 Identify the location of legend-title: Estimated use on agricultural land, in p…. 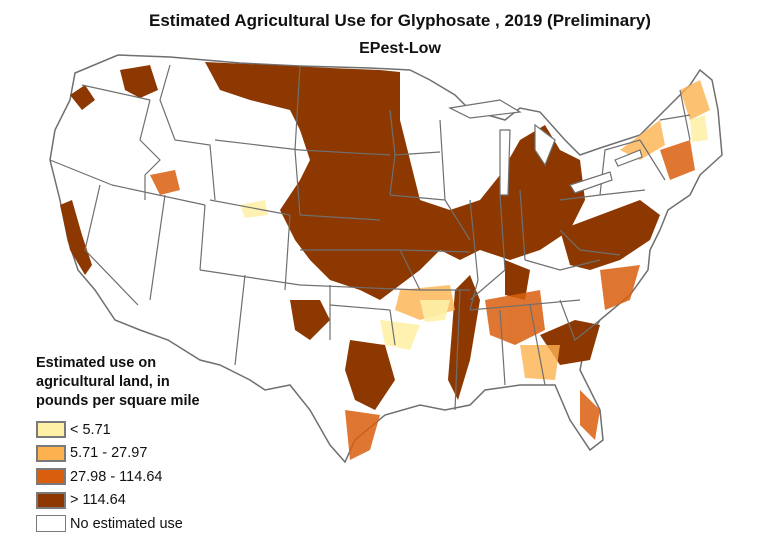
(136, 382).